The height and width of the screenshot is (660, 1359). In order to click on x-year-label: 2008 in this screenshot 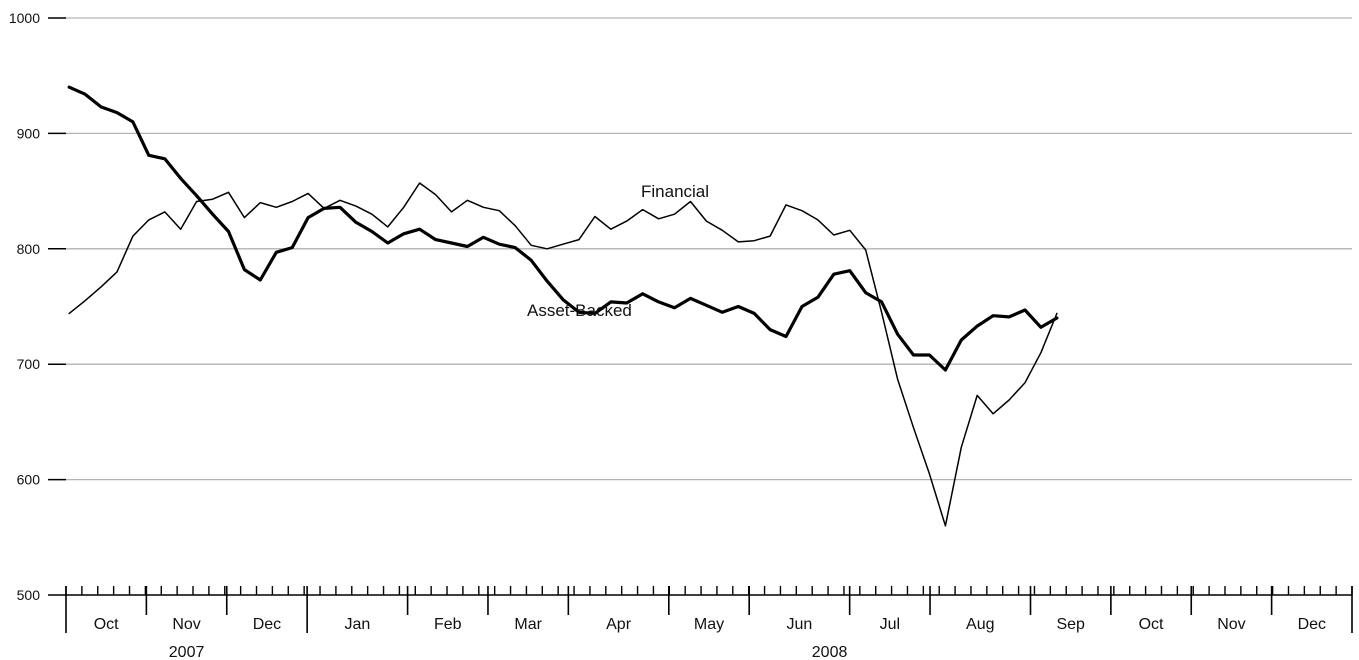, I will do `click(830, 652)`.